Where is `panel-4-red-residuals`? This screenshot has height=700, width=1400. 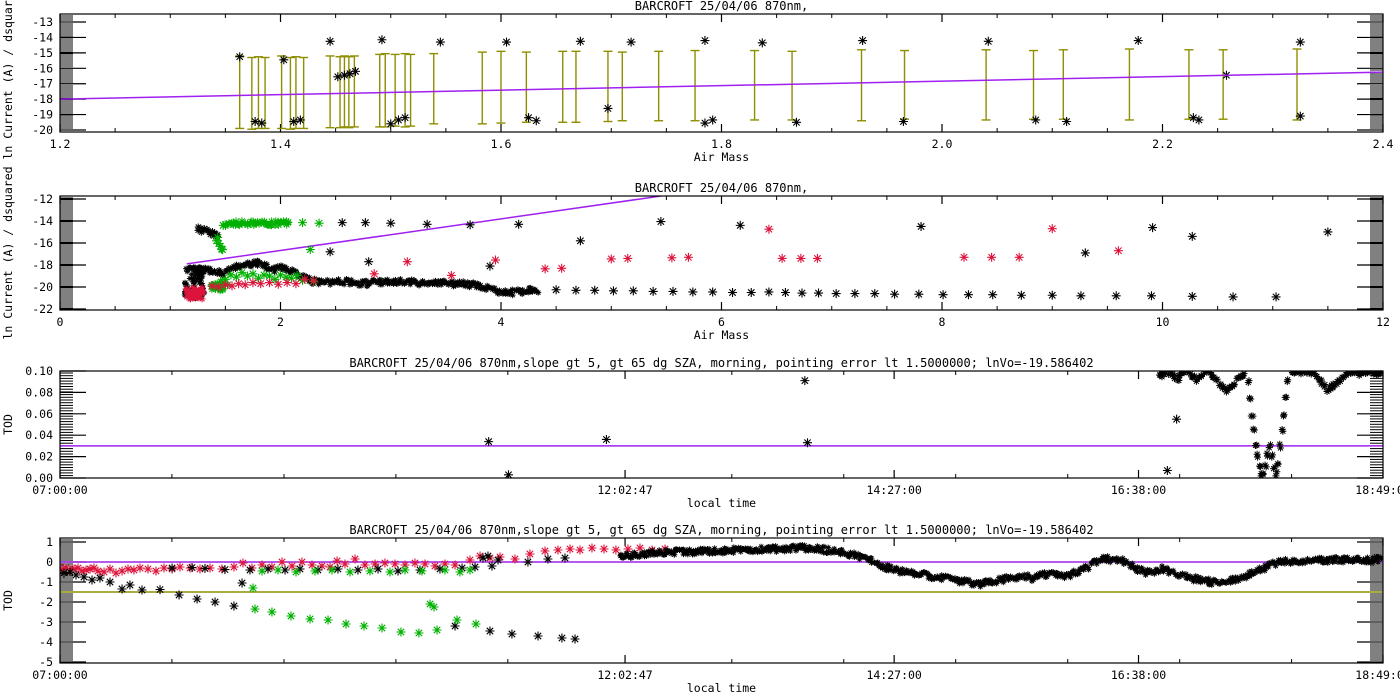 panel-4-red-residuals is located at coordinates (365, 560).